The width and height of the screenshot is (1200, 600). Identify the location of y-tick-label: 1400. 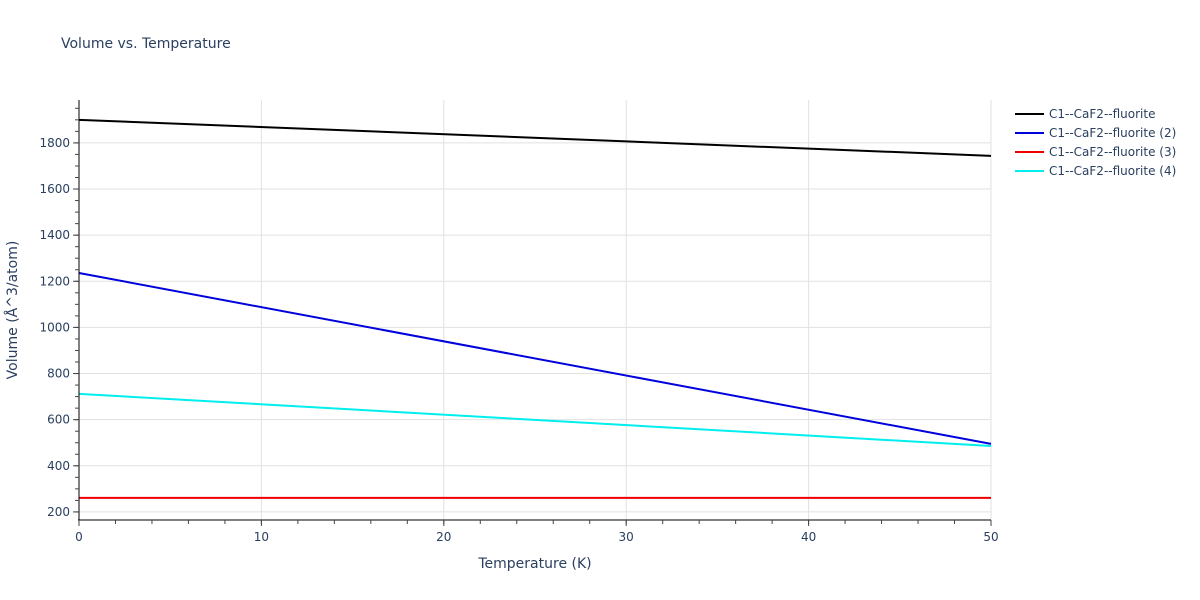
(54, 235).